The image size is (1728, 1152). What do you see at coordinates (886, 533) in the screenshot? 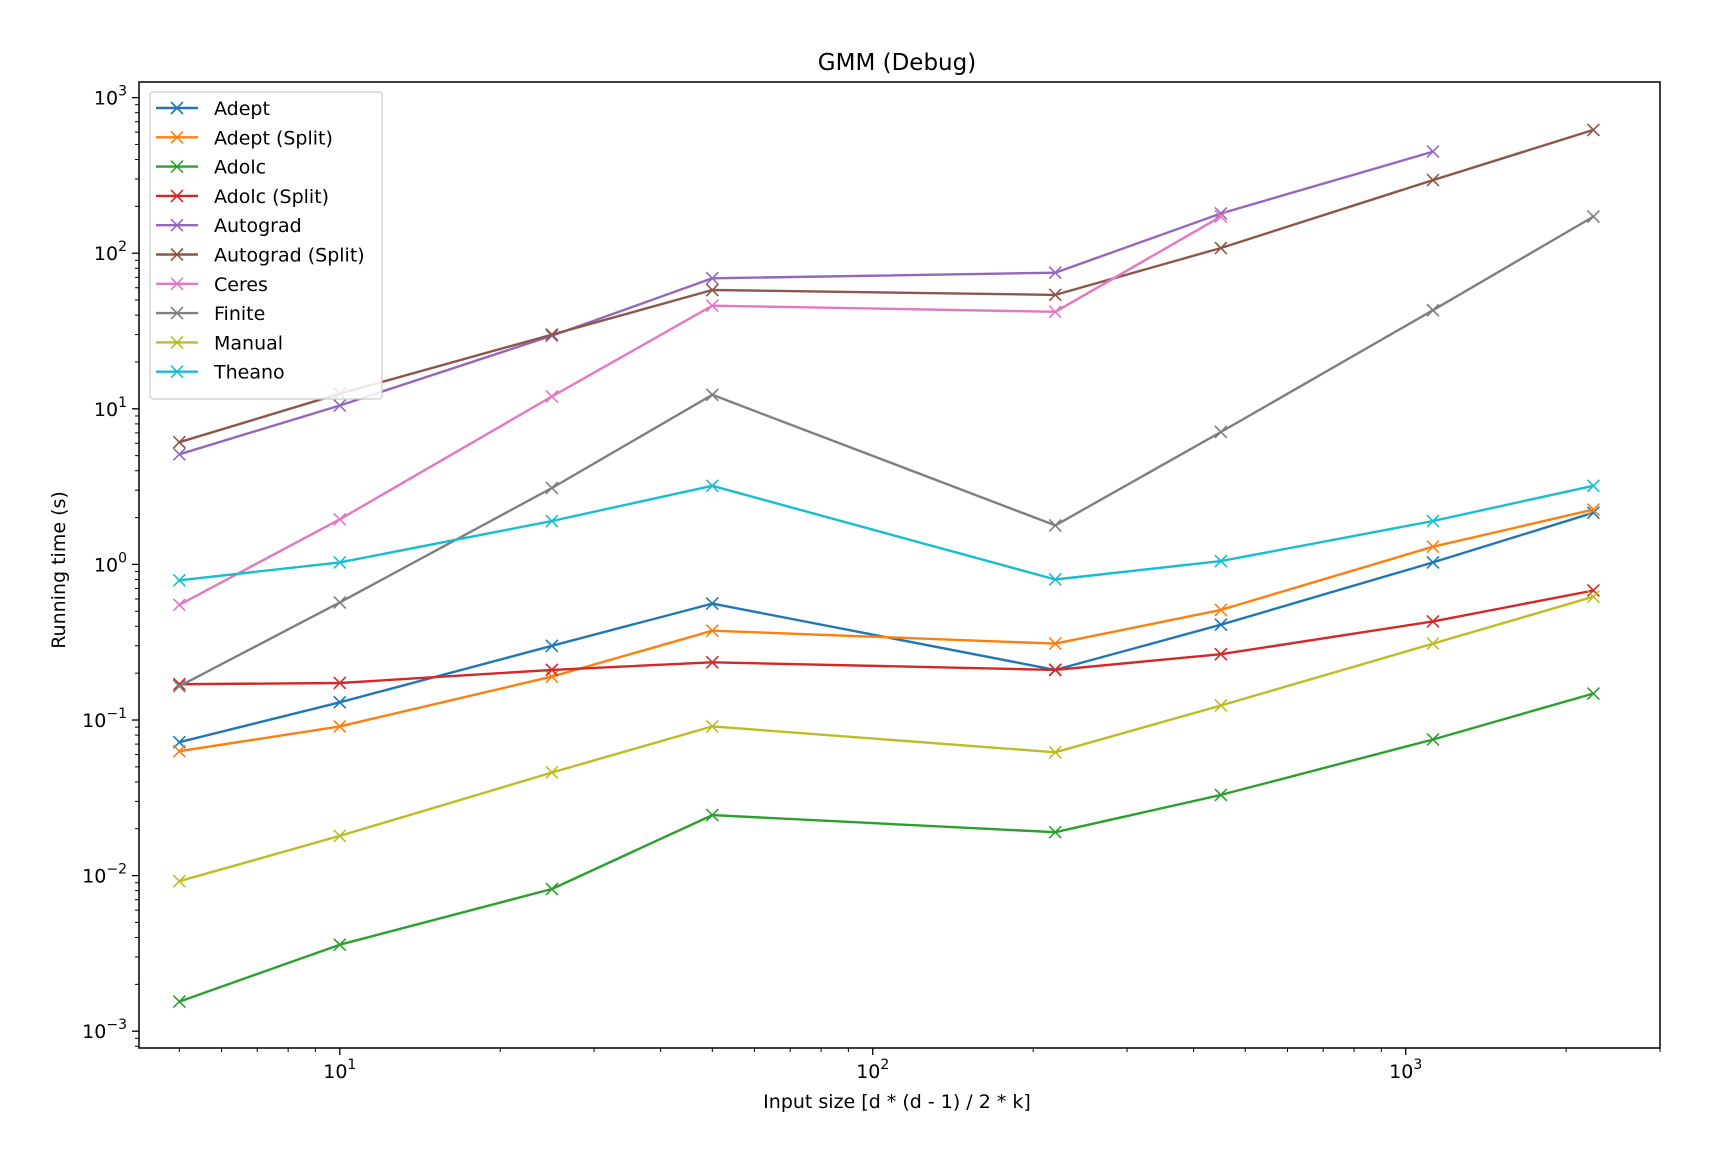
I see `series-theano` at bounding box center [886, 533].